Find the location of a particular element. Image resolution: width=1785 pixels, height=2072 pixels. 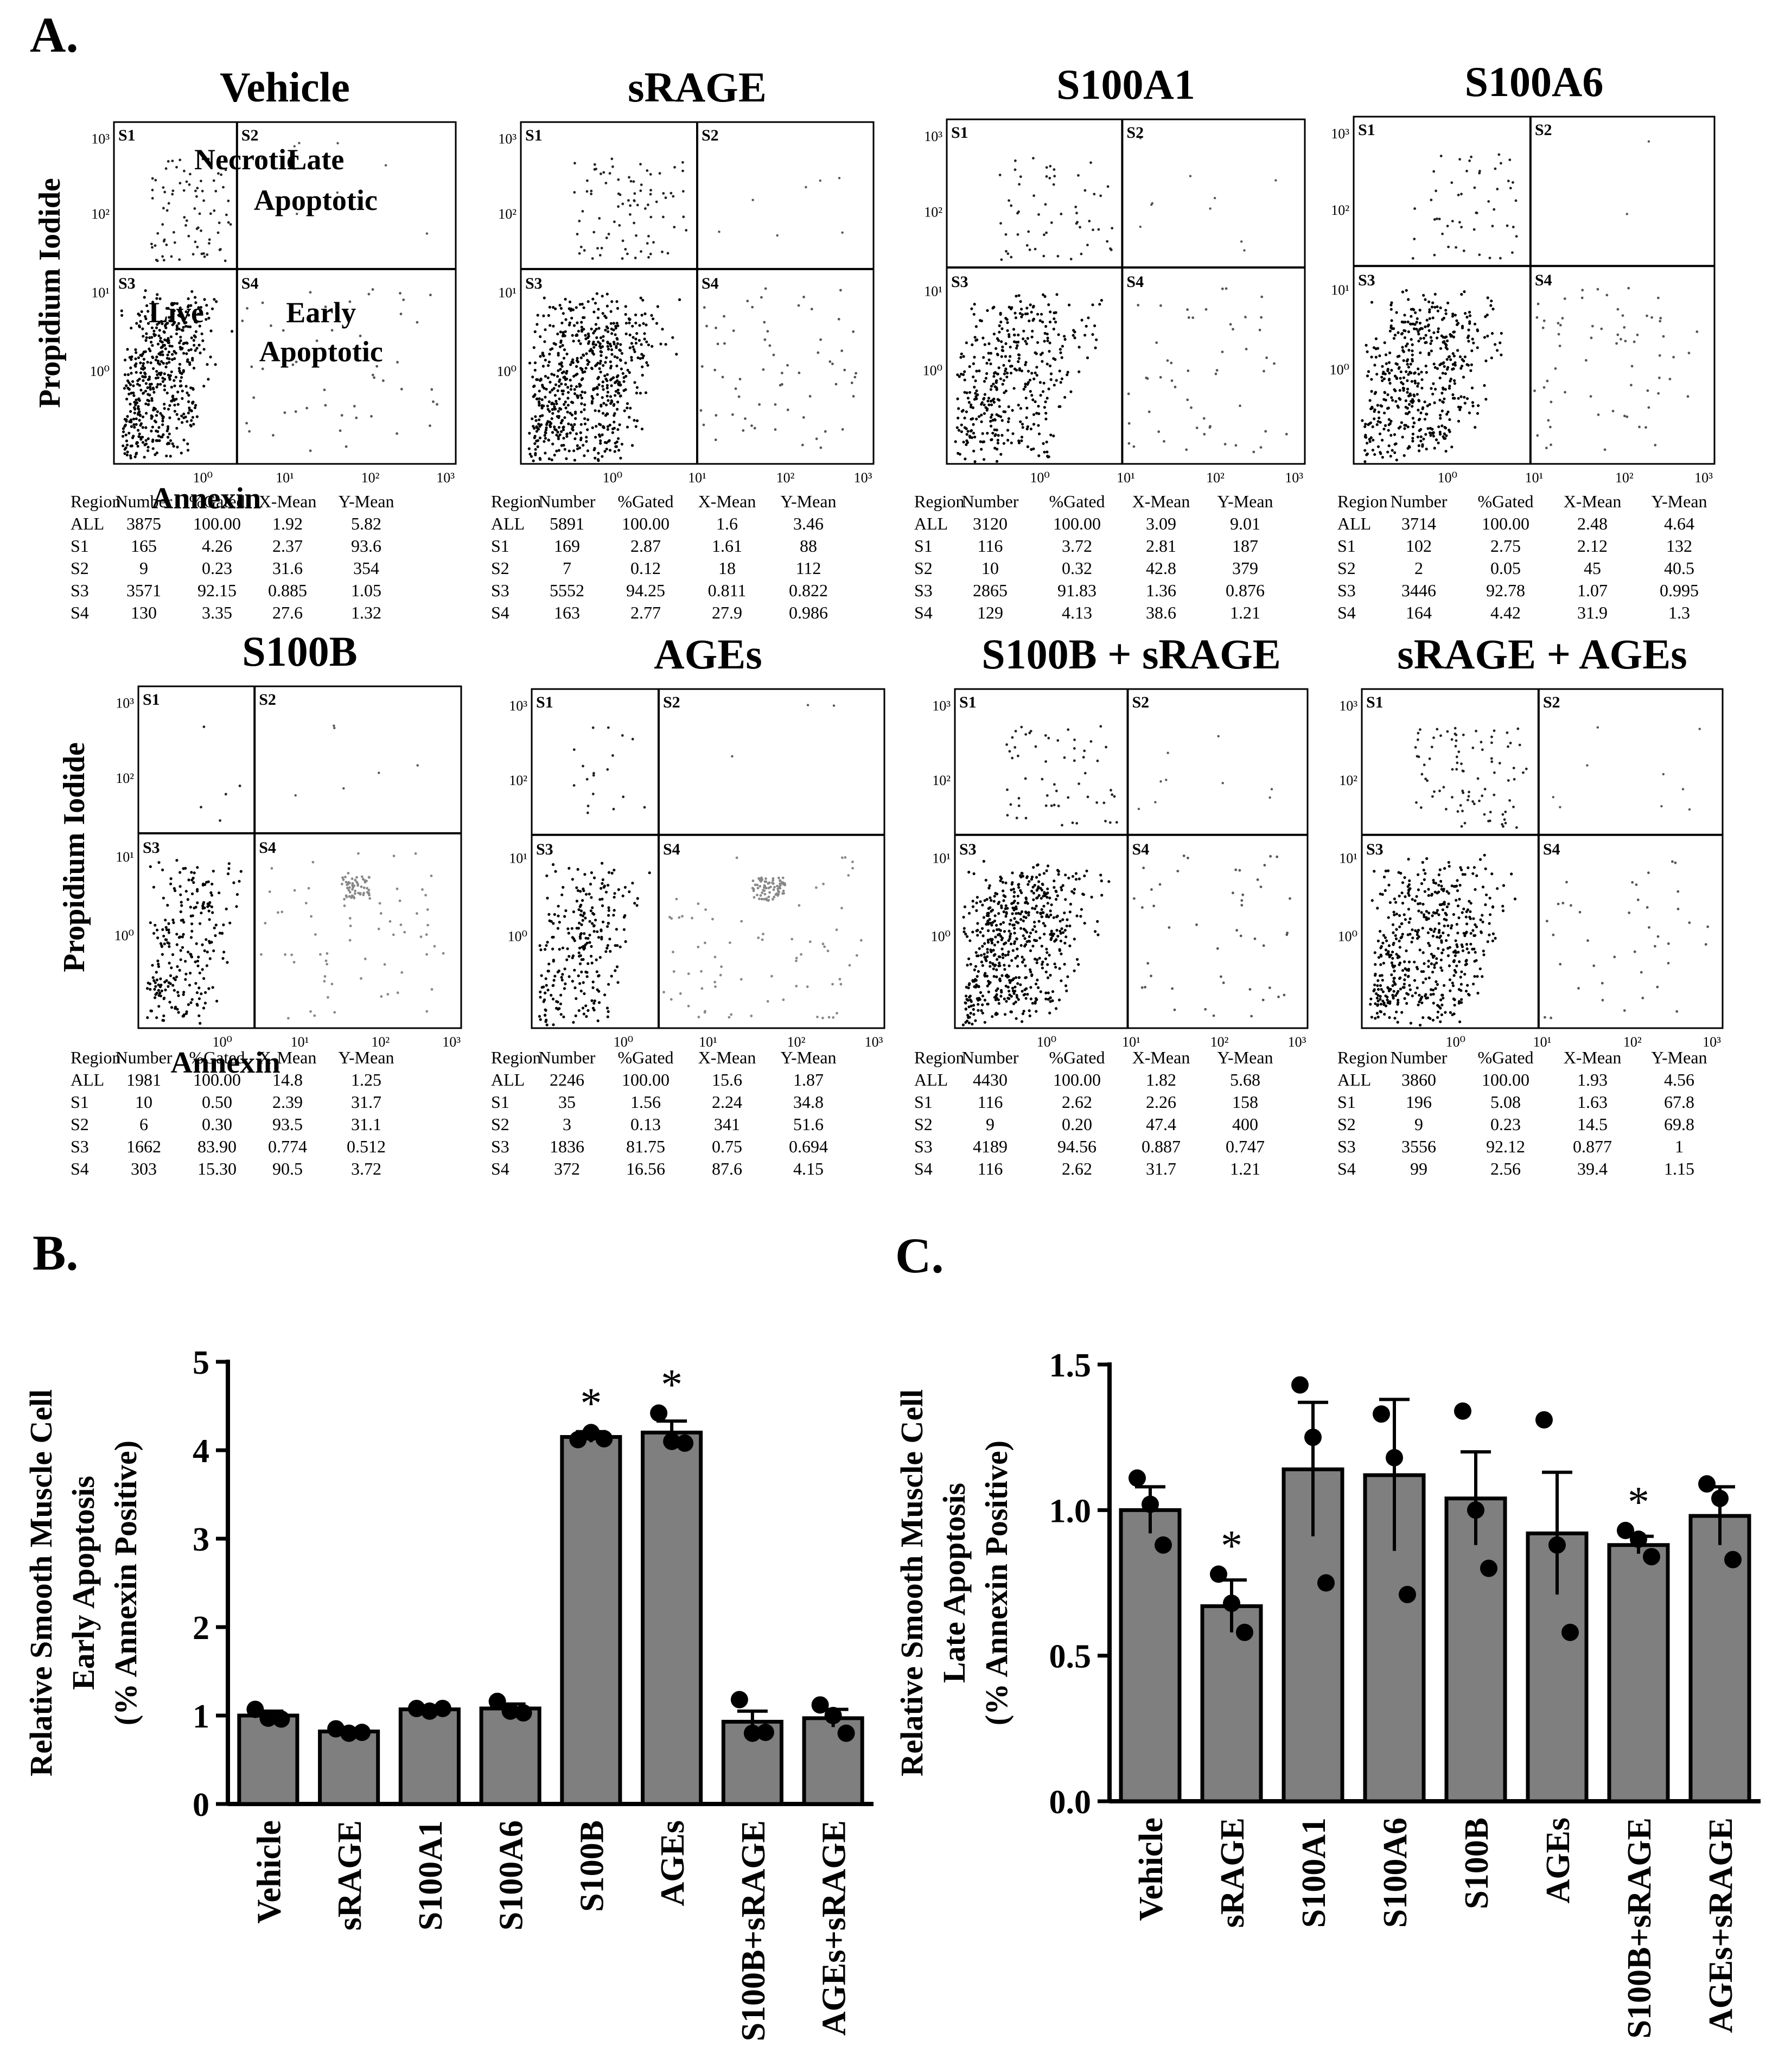

quadrant-tag-s2: S2 is located at coordinates (267, 700).